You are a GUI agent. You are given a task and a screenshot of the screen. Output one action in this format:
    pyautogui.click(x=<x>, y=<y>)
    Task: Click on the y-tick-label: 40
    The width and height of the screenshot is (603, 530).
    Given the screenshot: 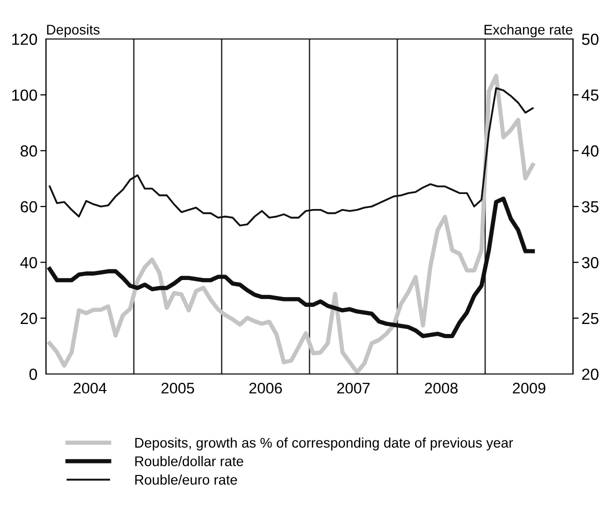 What is the action you would take?
    pyautogui.click(x=29, y=262)
    